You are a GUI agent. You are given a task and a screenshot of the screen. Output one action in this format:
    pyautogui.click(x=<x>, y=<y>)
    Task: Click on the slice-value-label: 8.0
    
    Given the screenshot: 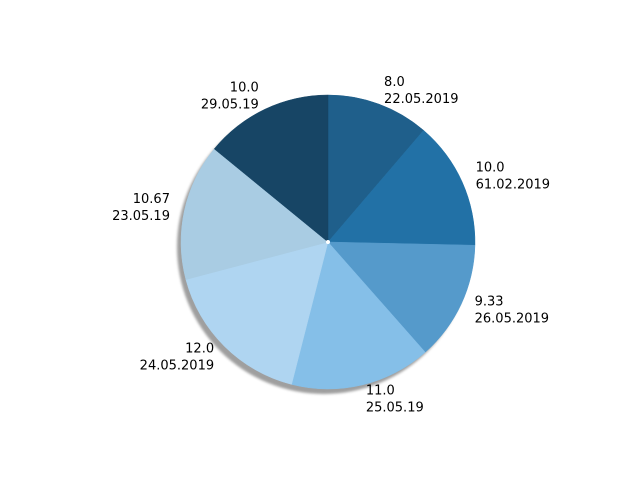 What is the action you would take?
    pyautogui.click(x=394, y=82)
    